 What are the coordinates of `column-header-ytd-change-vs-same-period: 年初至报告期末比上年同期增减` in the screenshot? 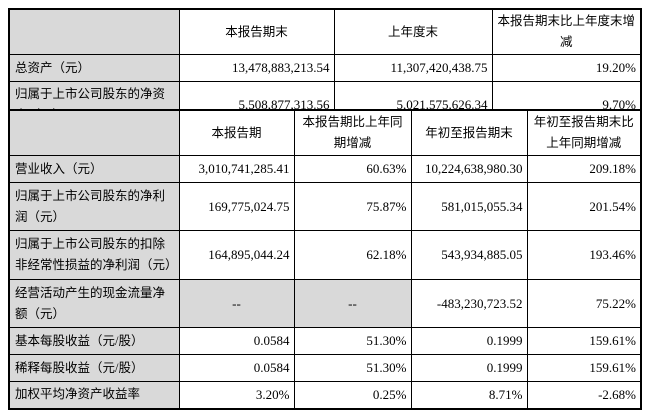 It's located at (584, 132).